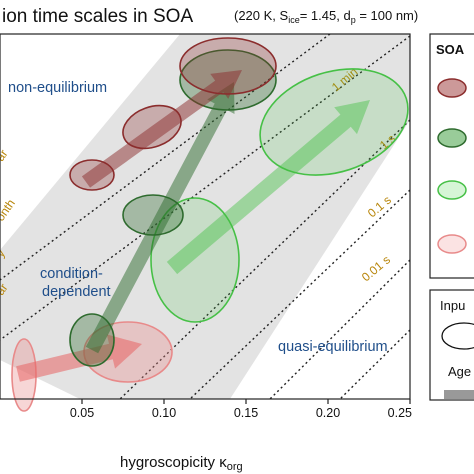 The width and height of the screenshot is (474, 474). I want to click on timescale-line-0p01s, so click(375, 364).